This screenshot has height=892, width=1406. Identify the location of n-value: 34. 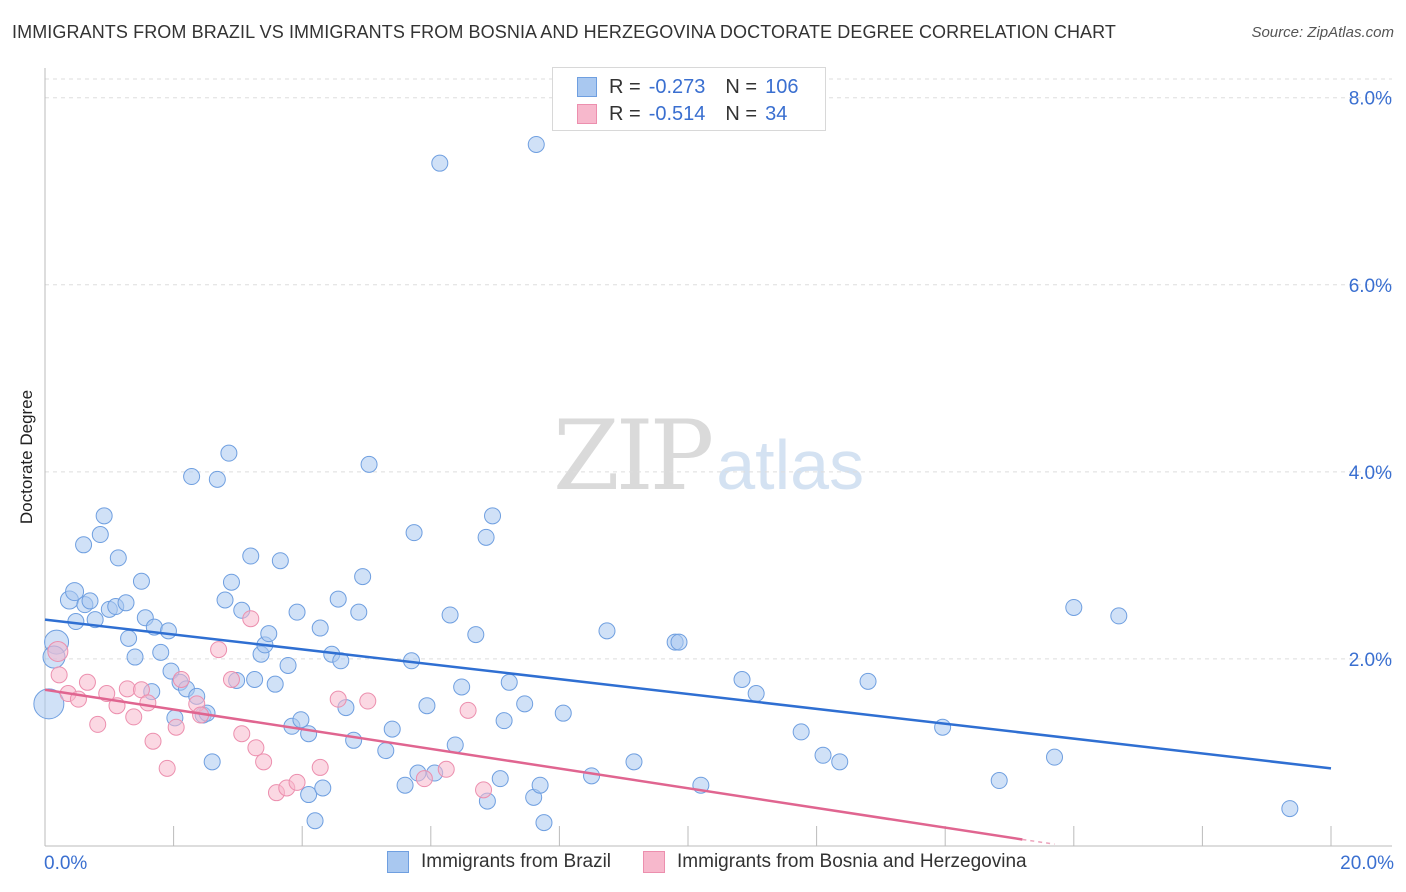
(776, 113).